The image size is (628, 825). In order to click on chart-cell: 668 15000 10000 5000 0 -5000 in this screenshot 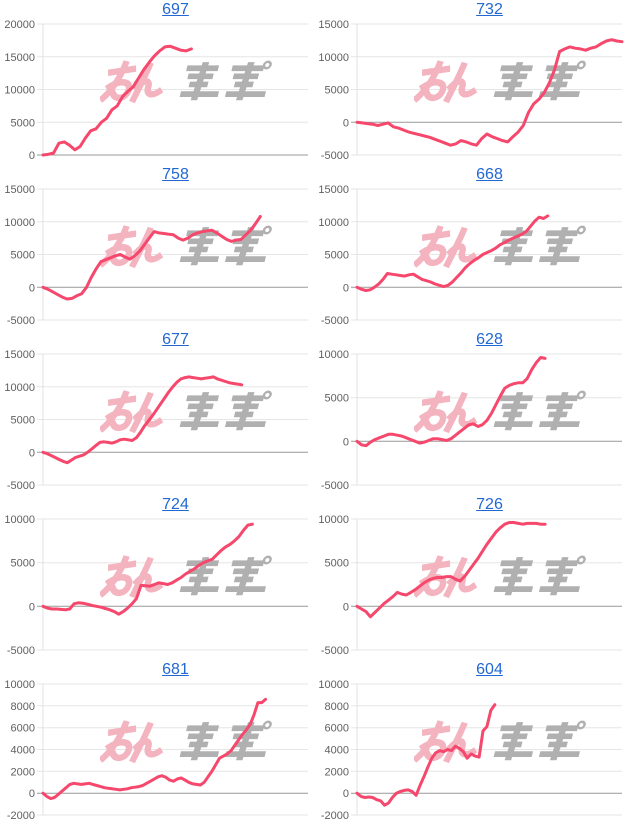, I will do `click(471, 247)`.